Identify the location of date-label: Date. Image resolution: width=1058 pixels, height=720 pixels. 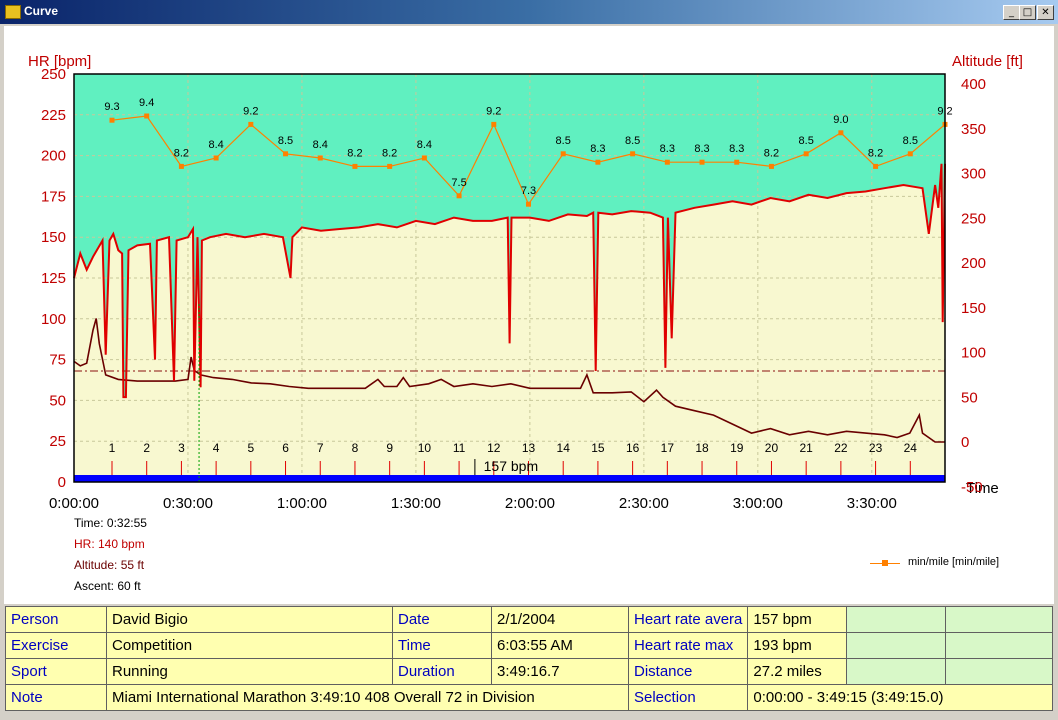
(442, 619).